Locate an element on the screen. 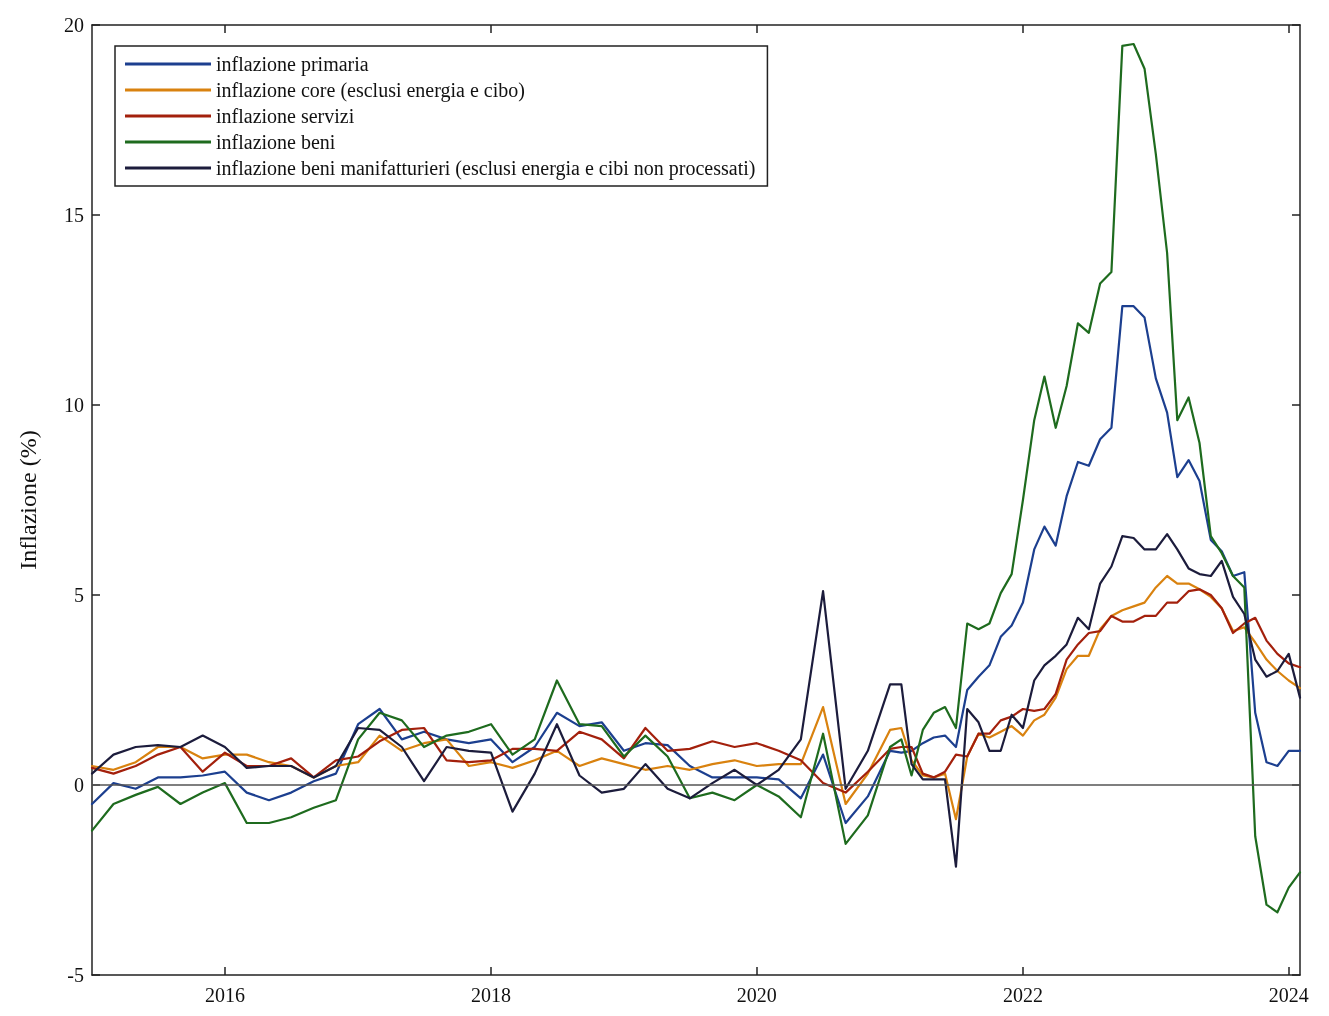 This screenshot has height=1016, width=1329. y-tick-label: 15 is located at coordinates (74, 215).